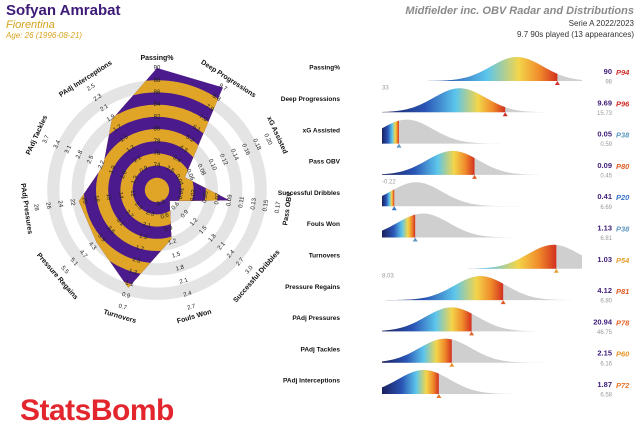  What do you see at coordinates (157, 130) in the screenshot?
I see `ring-label: 80` at bounding box center [157, 130].